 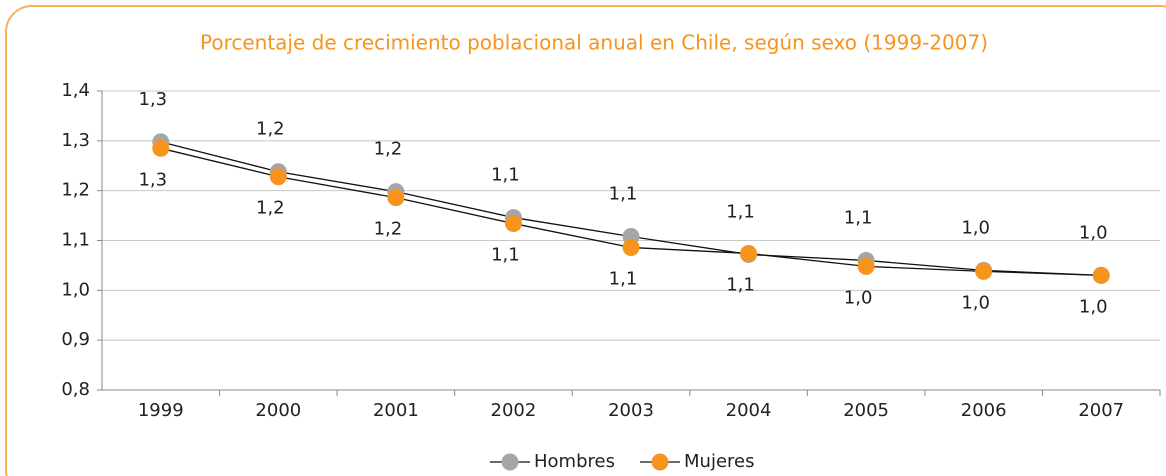 What do you see at coordinates (396, 410) in the screenshot?
I see `x-tick-label: 2001` at bounding box center [396, 410].